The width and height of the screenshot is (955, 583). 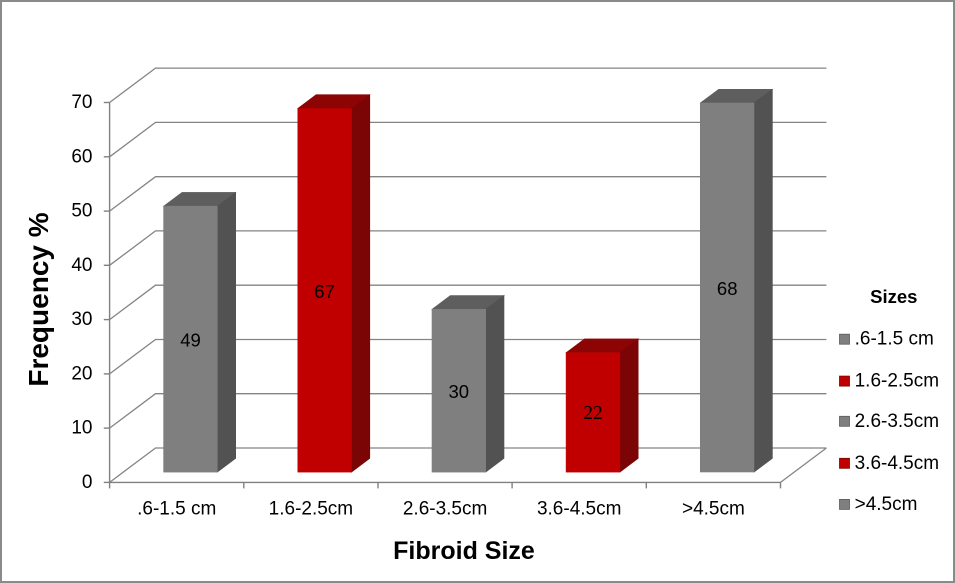 What do you see at coordinates (893, 296) in the screenshot?
I see `svg-text: Sizes` at bounding box center [893, 296].